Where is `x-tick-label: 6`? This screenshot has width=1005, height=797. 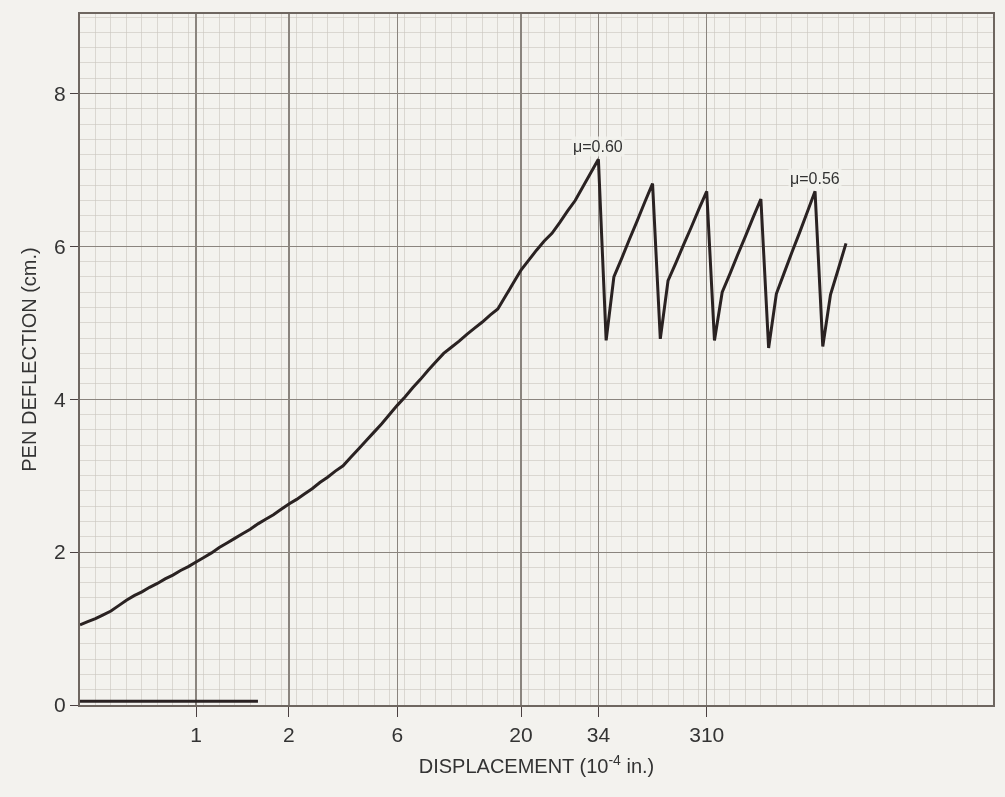 x-tick-label: 6 is located at coordinates (397, 735).